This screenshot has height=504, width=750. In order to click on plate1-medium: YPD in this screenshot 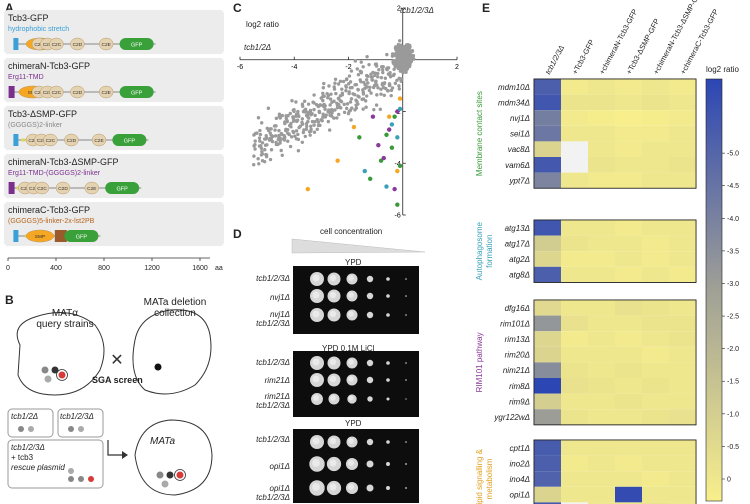, I will do `click(353, 262)`.